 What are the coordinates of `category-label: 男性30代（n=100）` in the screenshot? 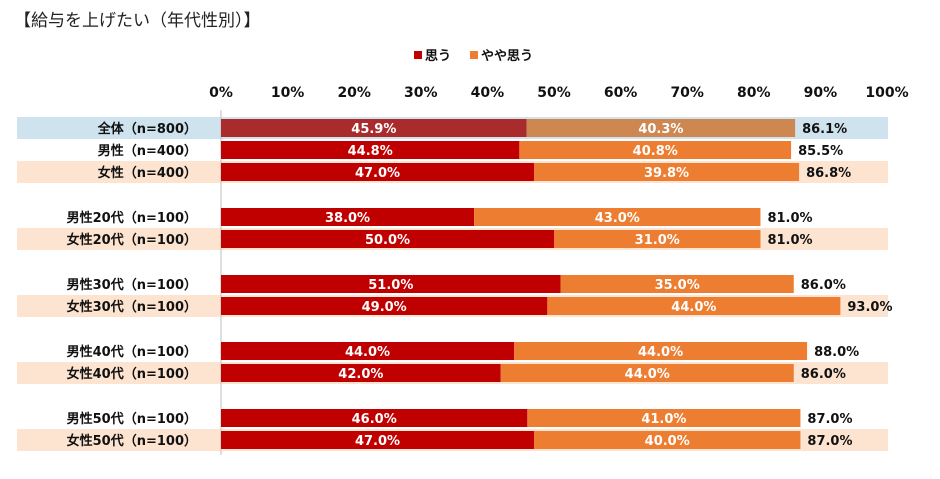 It's located at (132, 285).